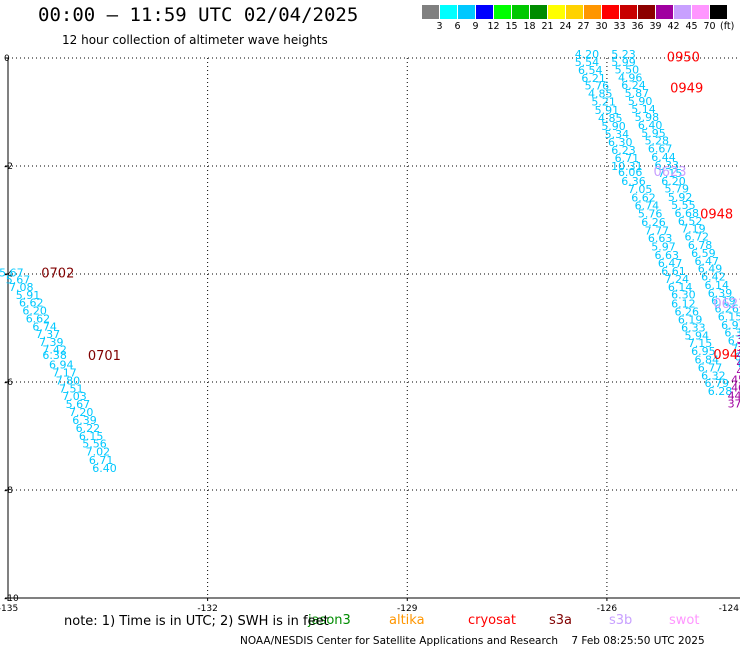 The image size is (740, 650). Describe the element at coordinates (623, 150) in the screenshot. I see `data-point-label: 6.23` at that location.